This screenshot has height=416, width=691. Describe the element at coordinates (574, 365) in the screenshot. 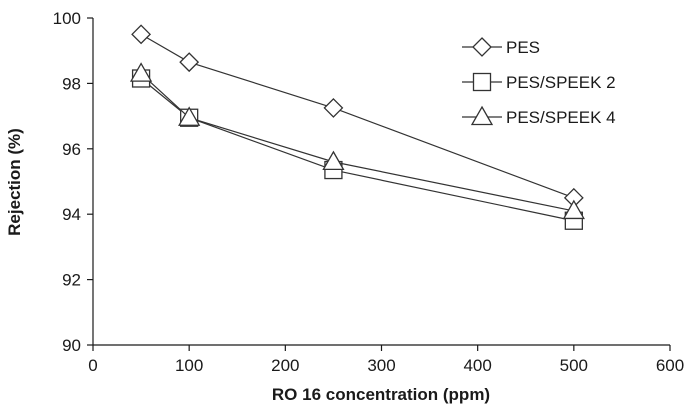

I see `x-tick-label: 500` at that location.